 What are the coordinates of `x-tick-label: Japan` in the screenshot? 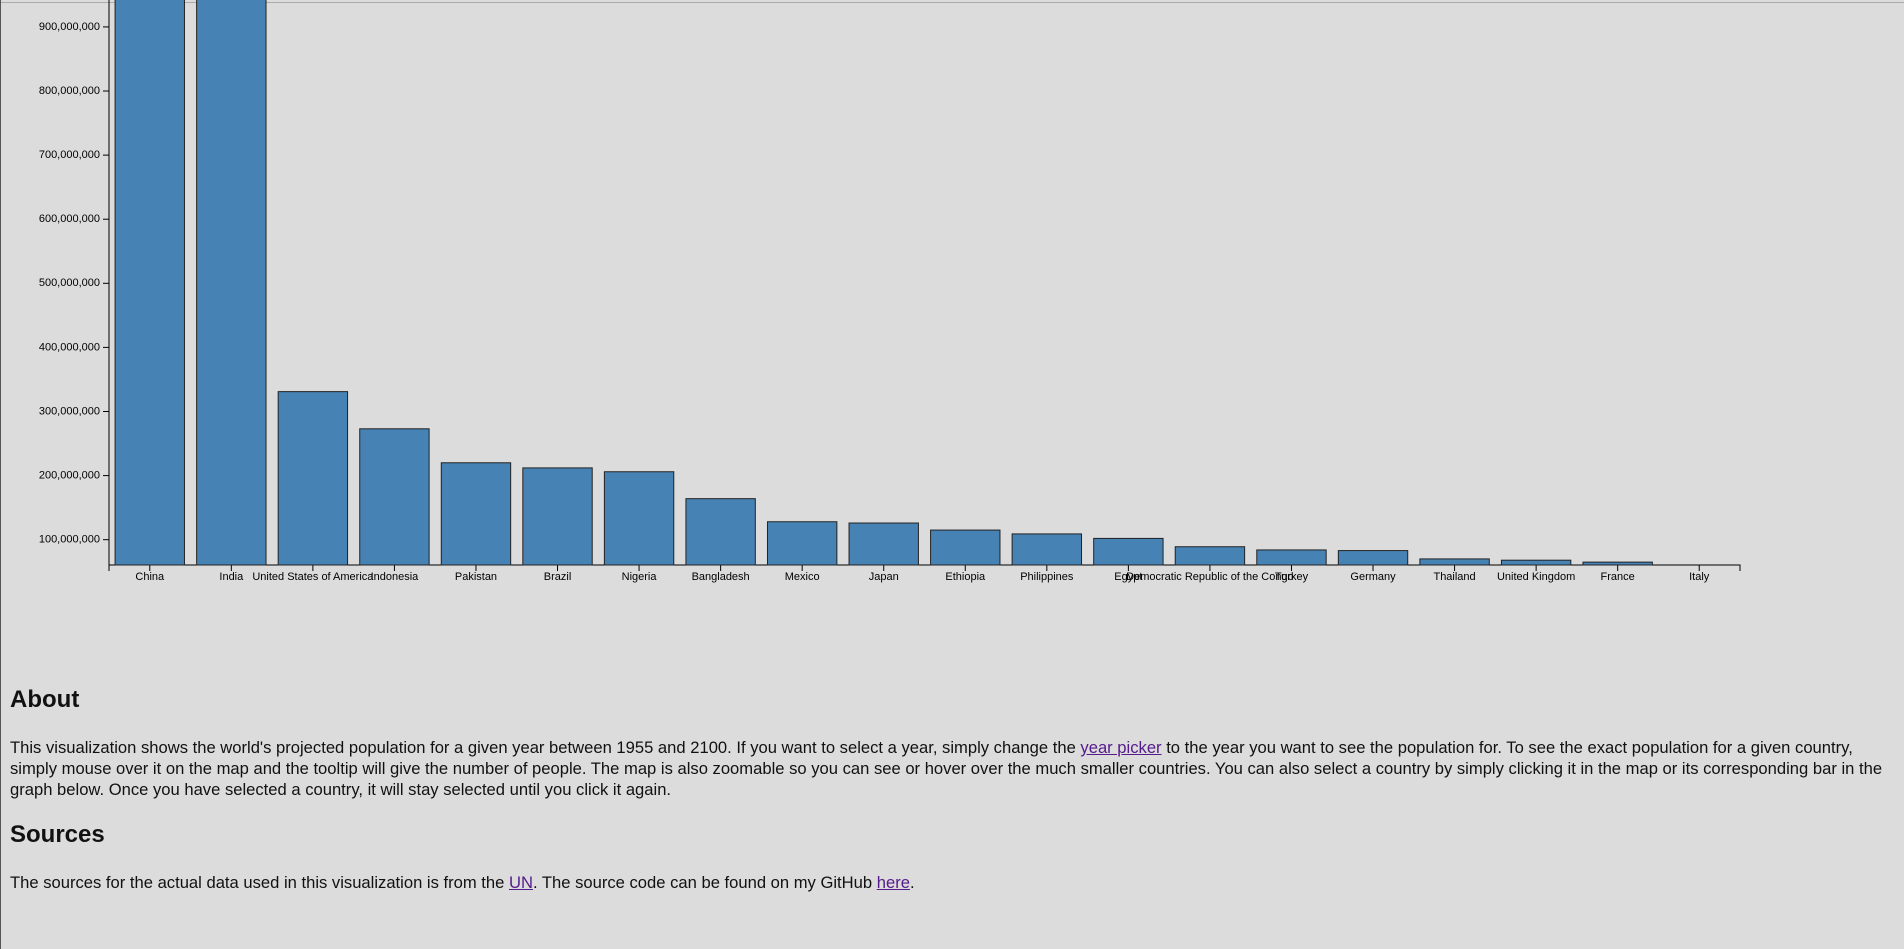 It's located at (884, 577).